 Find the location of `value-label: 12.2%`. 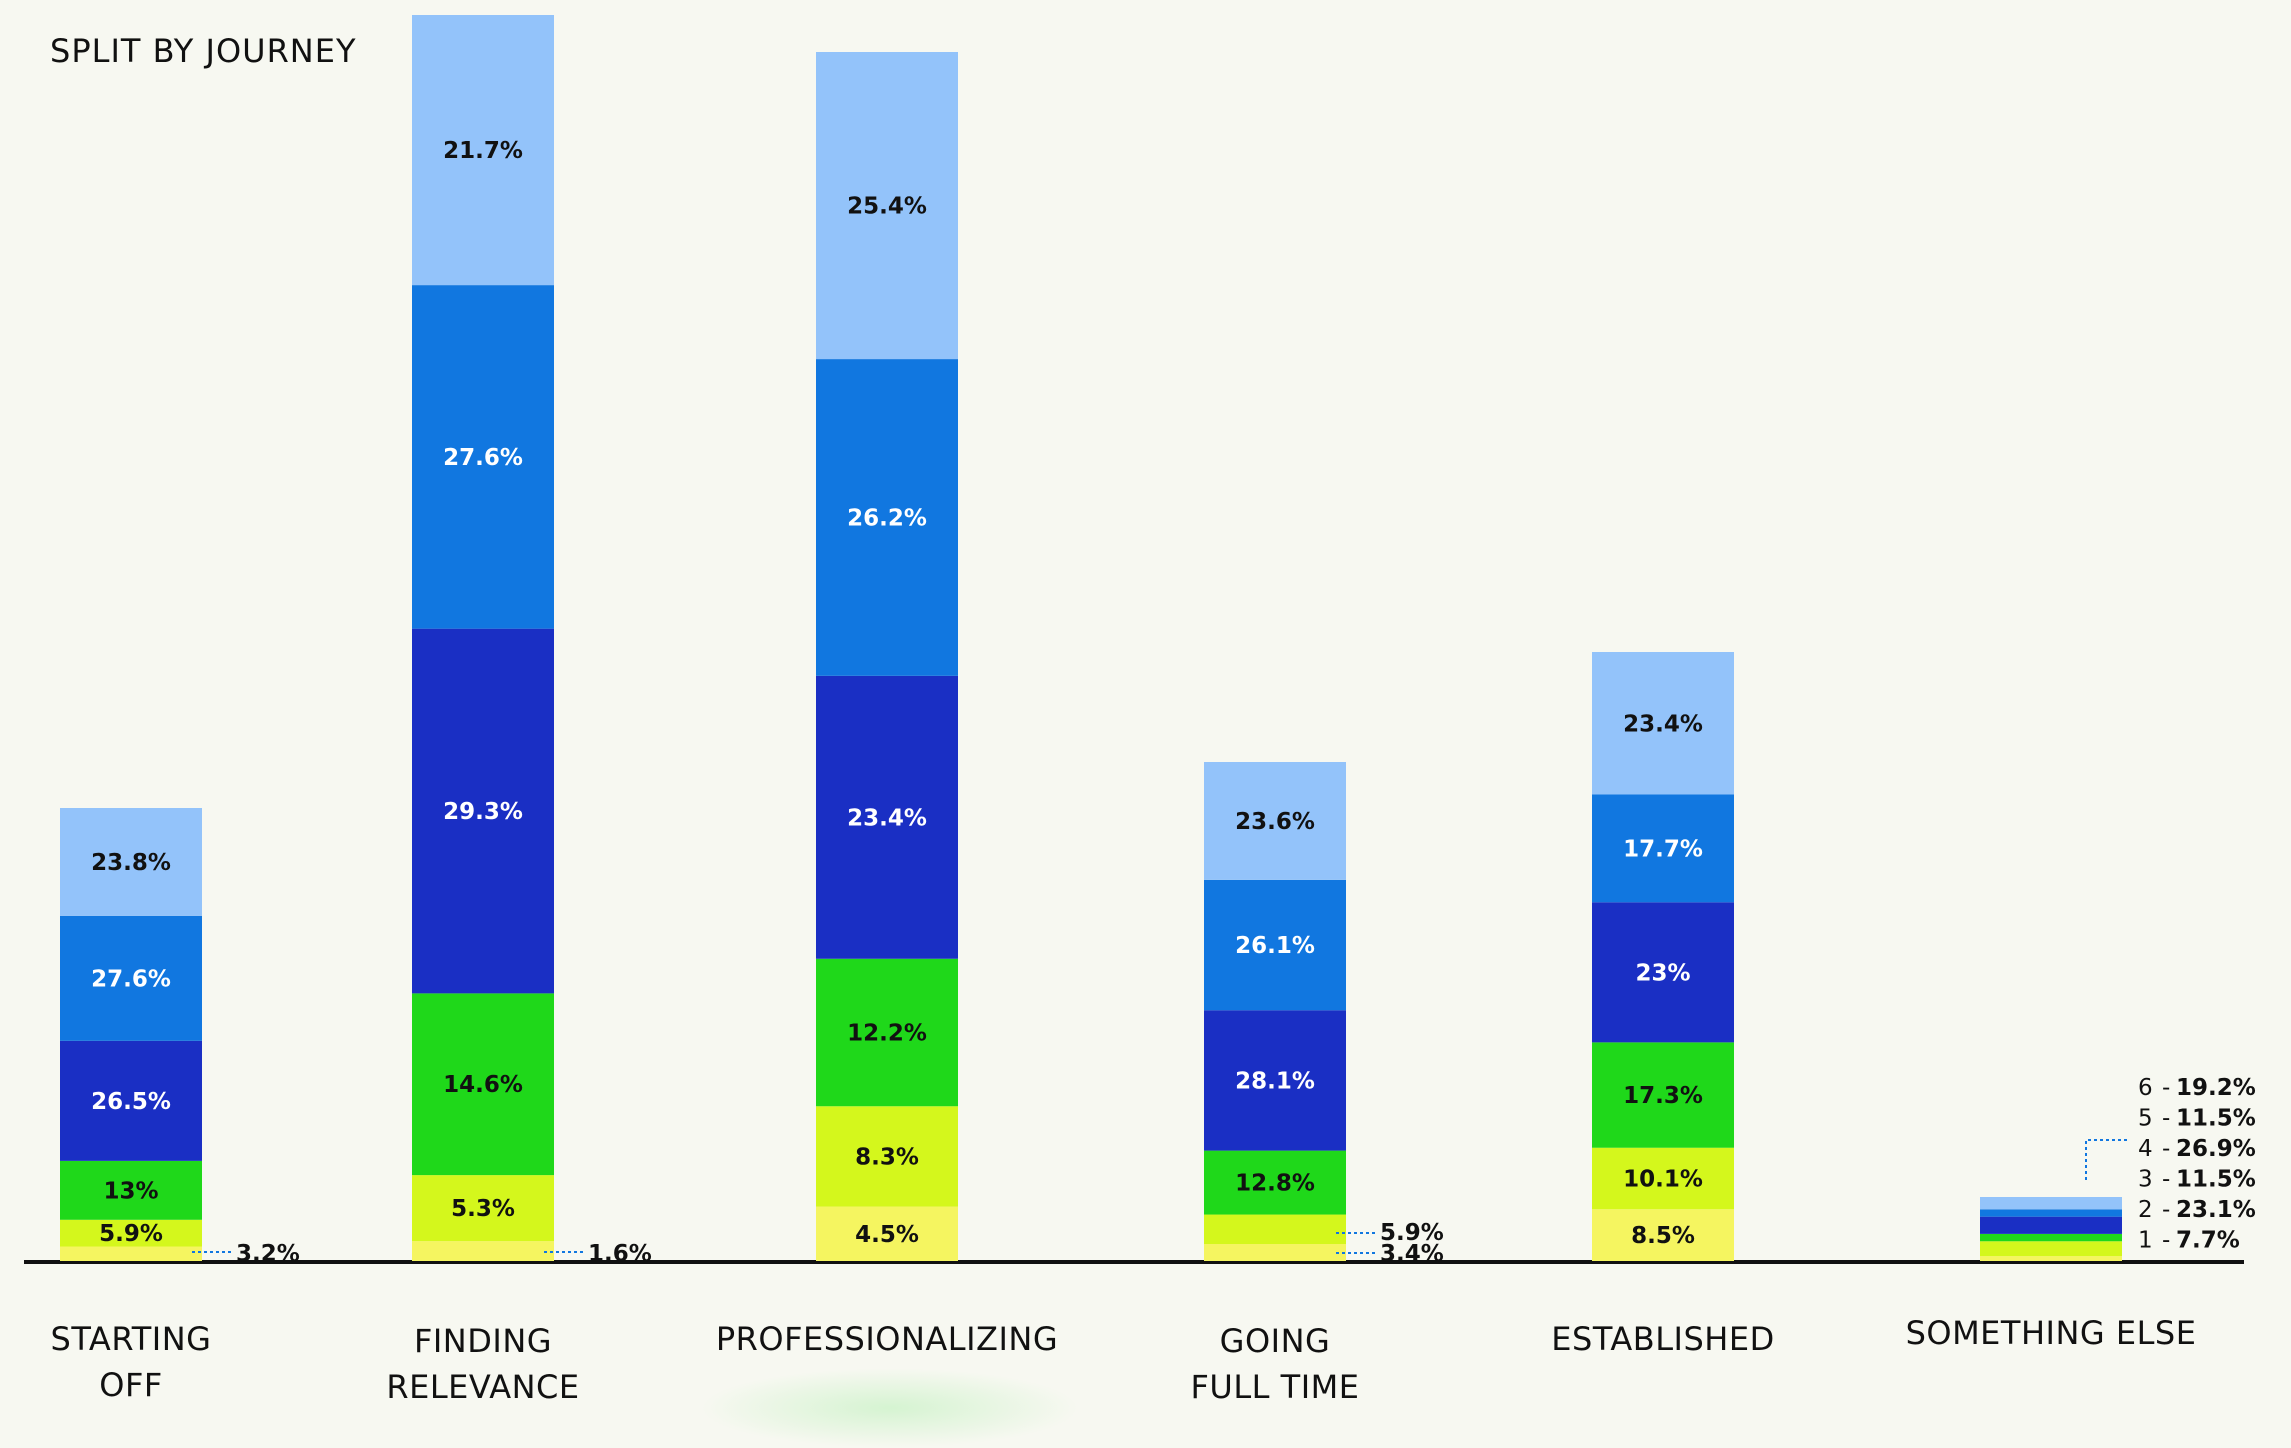

value-label: 12.2% is located at coordinates (887, 1033).